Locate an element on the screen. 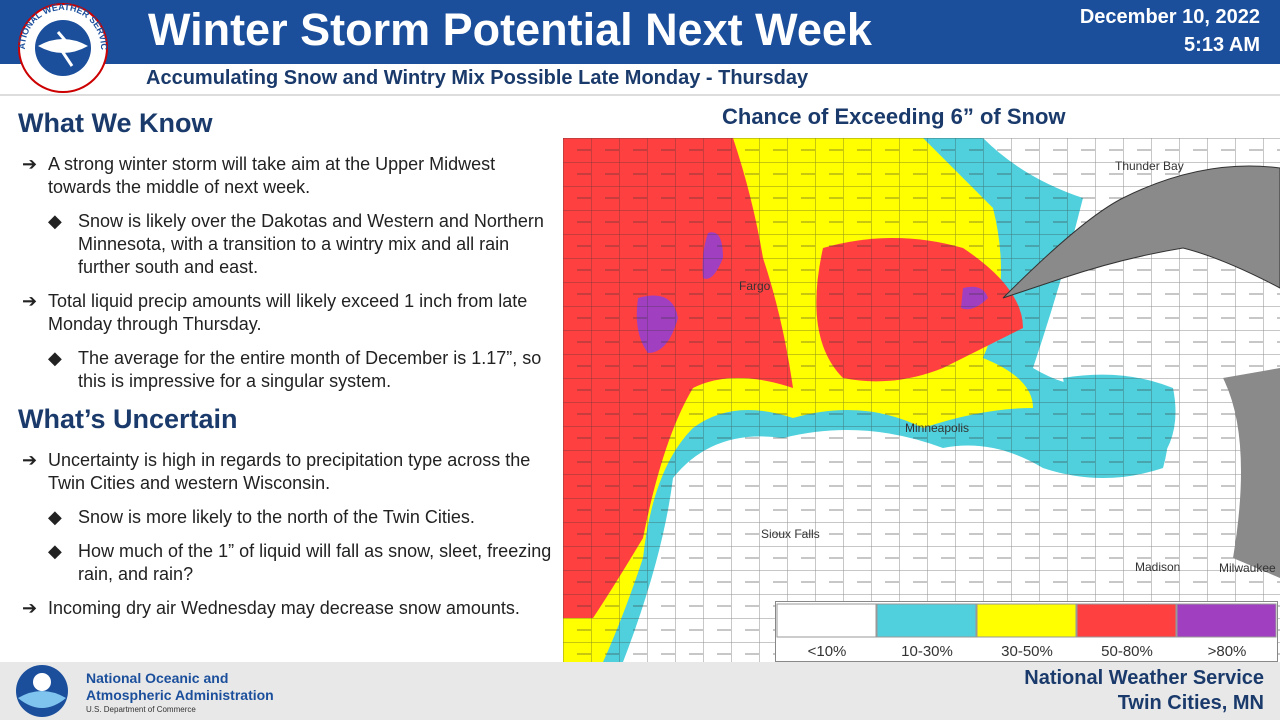 The height and width of the screenshot is (720, 1280). office: National Weather Service Twin Cities, MN is located at coordinates (1144, 691).